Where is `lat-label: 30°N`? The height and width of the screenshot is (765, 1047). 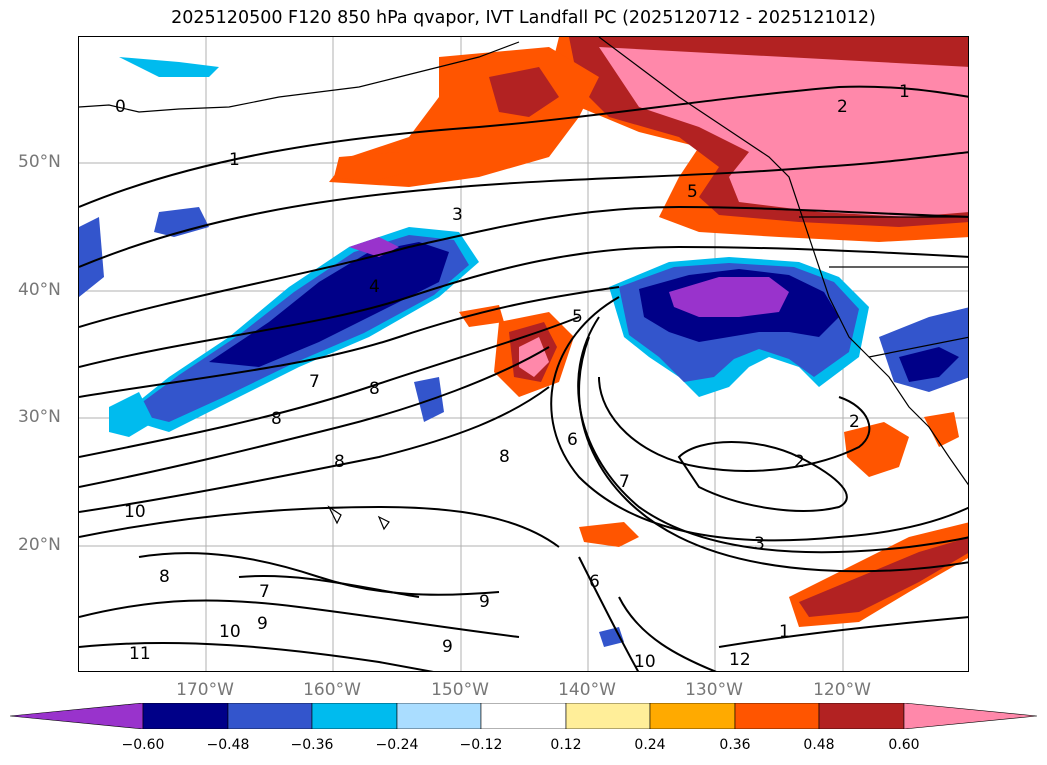 lat-label: 30°N is located at coordinates (39, 417).